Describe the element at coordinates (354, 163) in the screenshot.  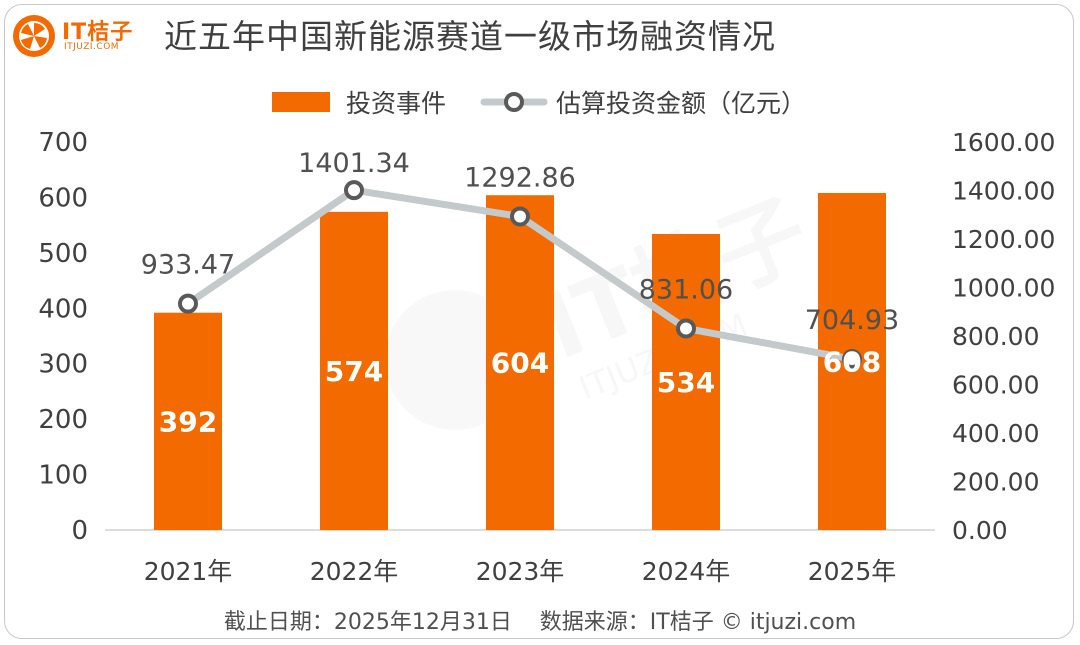
I see `line-value-label: 1401.34` at that location.